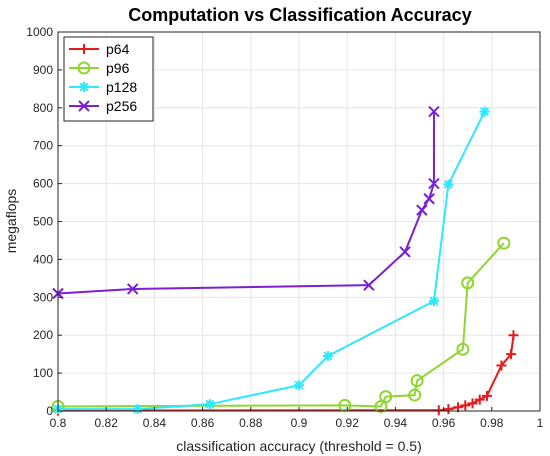  Describe the element at coordinates (118, 68) in the screenshot. I see `legend-label-p96: p96` at that location.